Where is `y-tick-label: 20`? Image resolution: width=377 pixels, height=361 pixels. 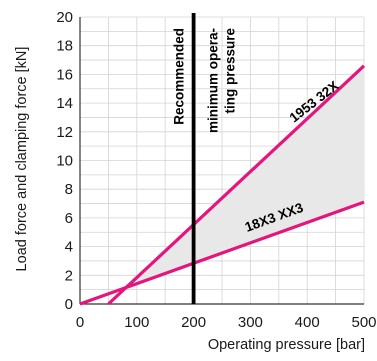 y-tick-label: 20 is located at coordinates (64, 17).